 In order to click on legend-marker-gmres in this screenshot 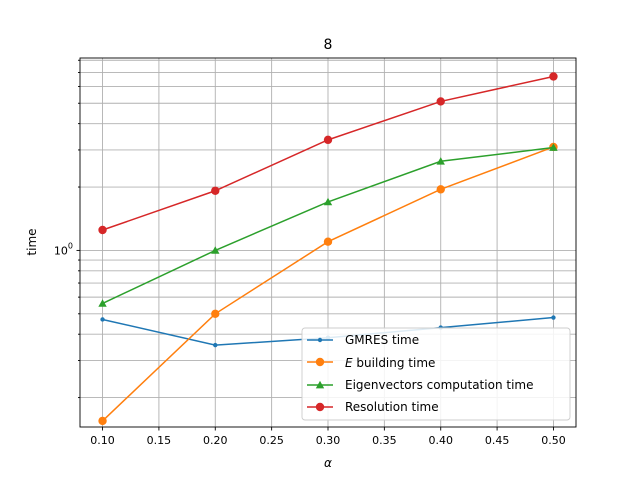, I will do `click(320, 340)`.